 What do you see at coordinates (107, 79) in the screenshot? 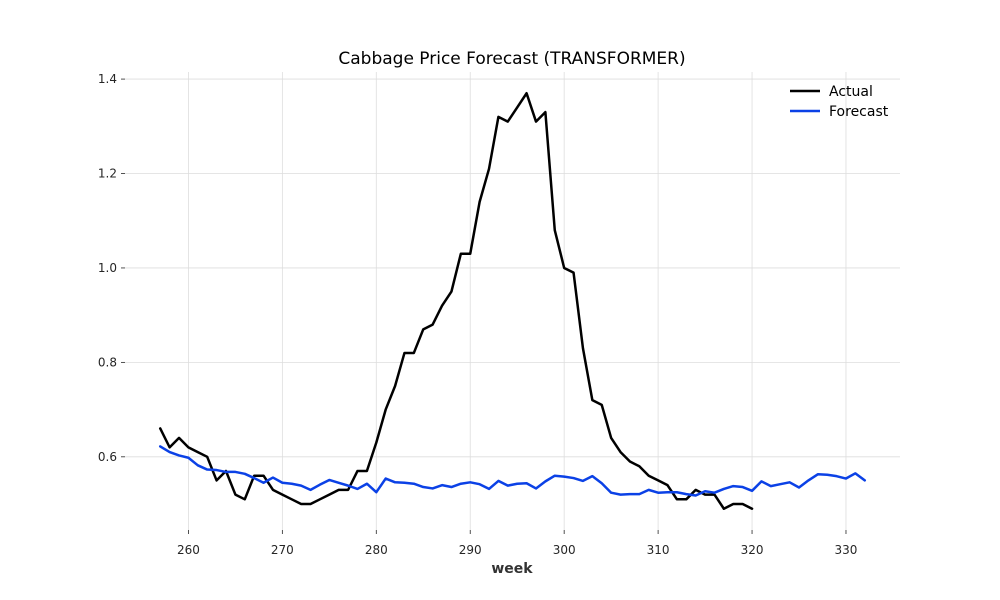
I see `y-tick-label: 1.4` at bounding box center [107, 79].